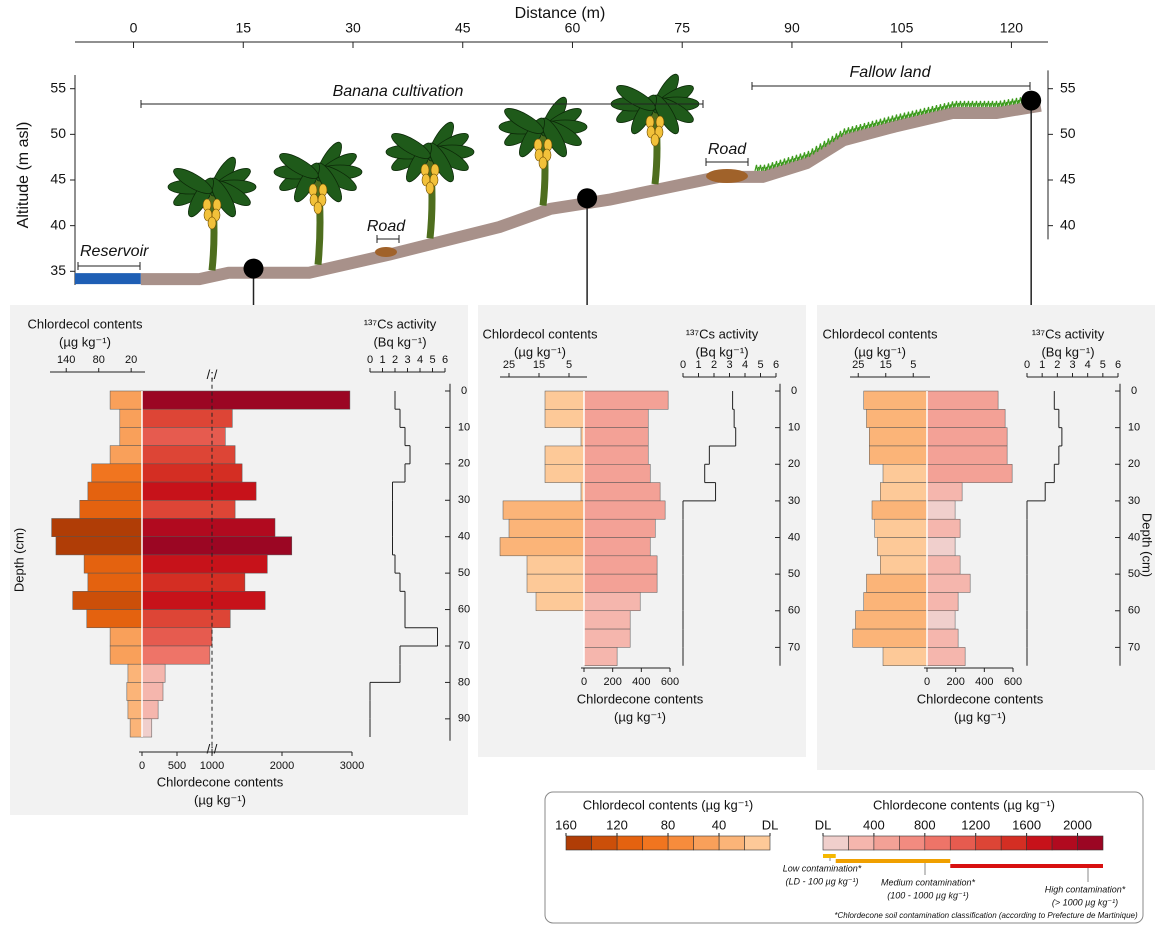  I want to click on annotation: Road, so click(727, 149).